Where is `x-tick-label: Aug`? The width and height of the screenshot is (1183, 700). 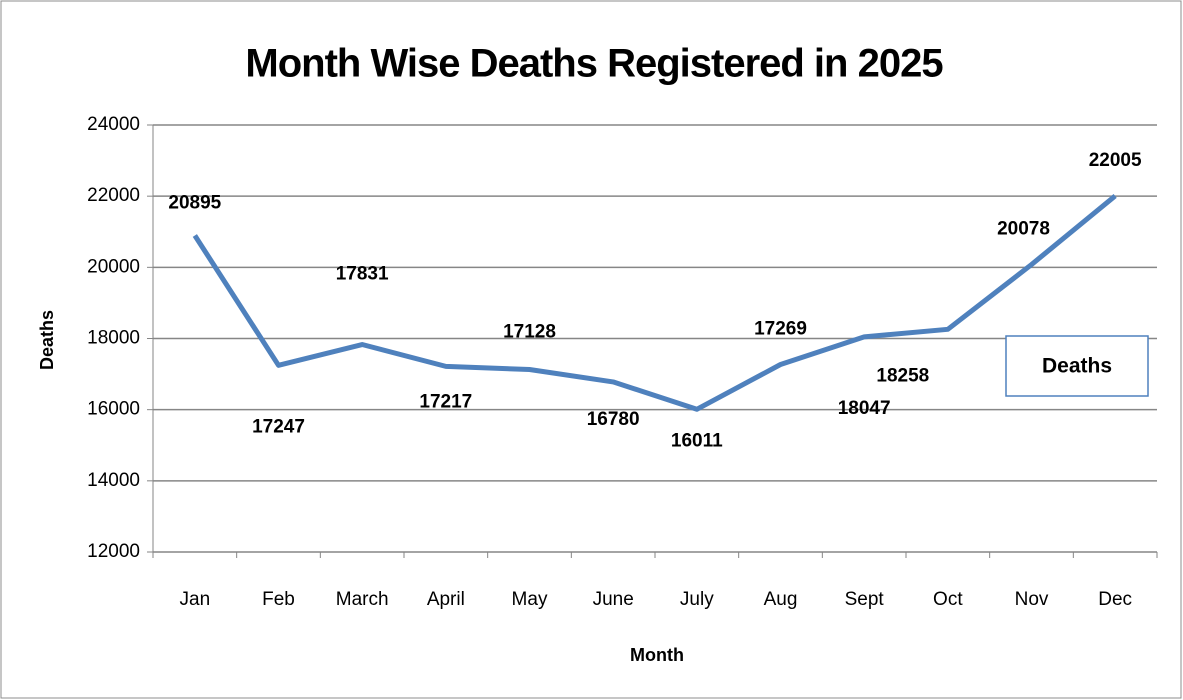 x-tick-label: Aug is located at coordinates (781, 599).